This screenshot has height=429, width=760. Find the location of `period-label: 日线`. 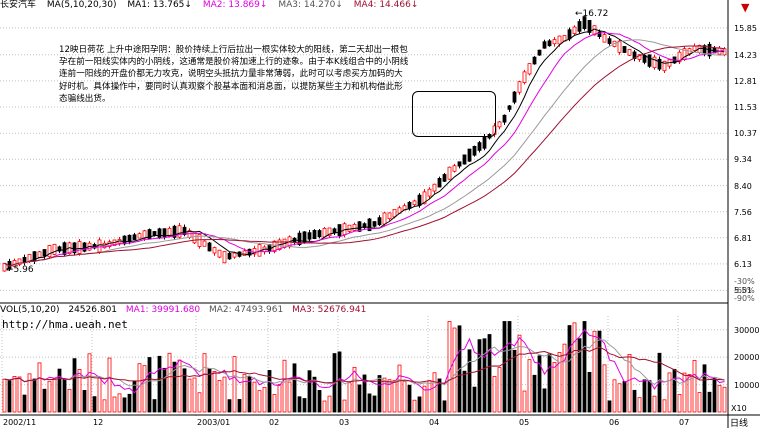

period-label: 日线 is located at coordinates (739, 424).